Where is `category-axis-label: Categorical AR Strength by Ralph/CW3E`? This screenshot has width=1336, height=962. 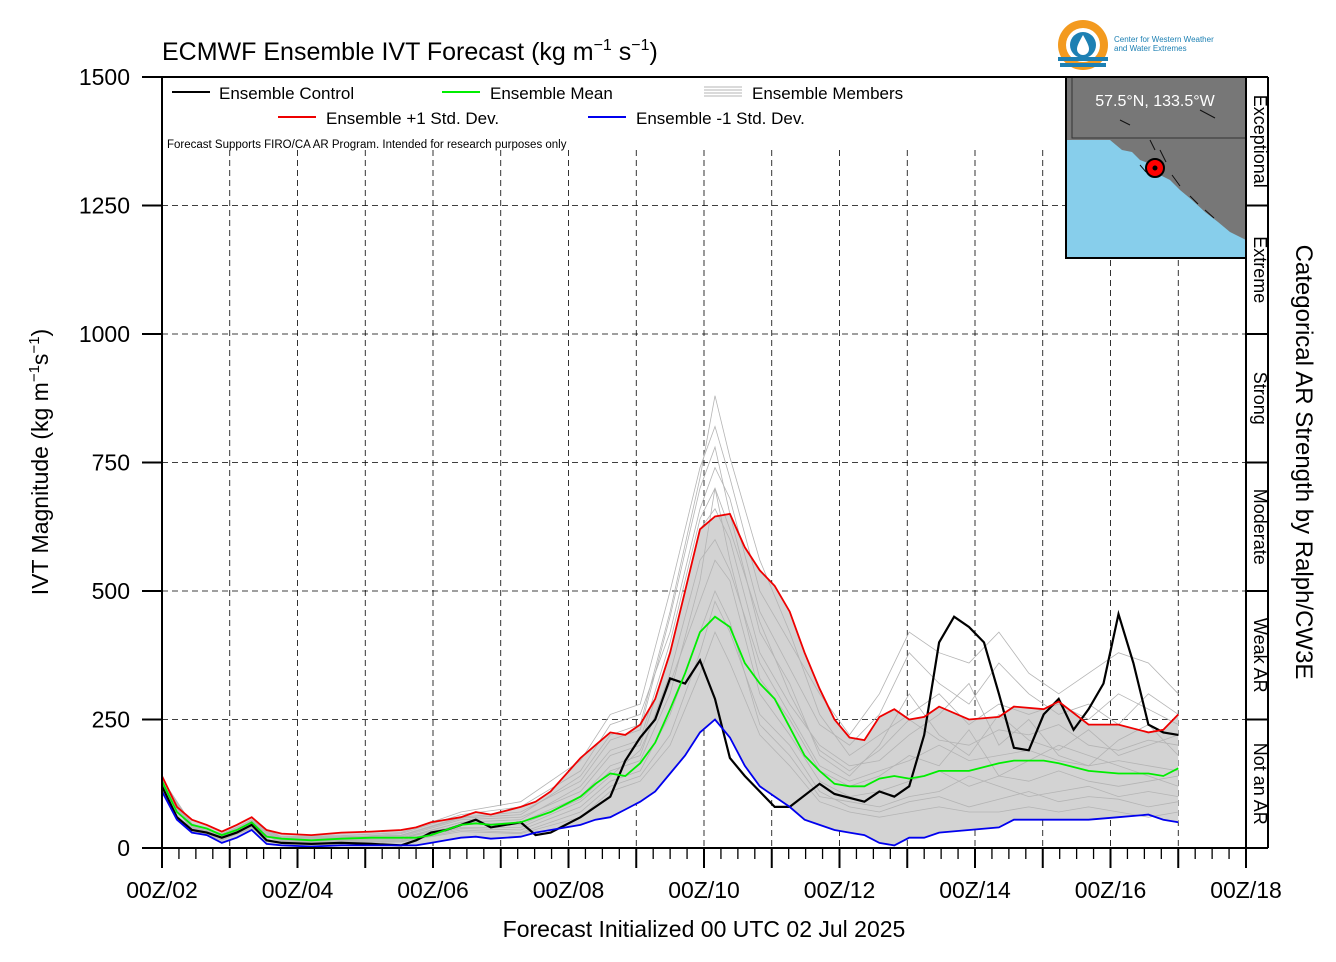
category-axis-label: Categorical AR Strength by Ralph/CW3E is located at coordinates (1303, 462).